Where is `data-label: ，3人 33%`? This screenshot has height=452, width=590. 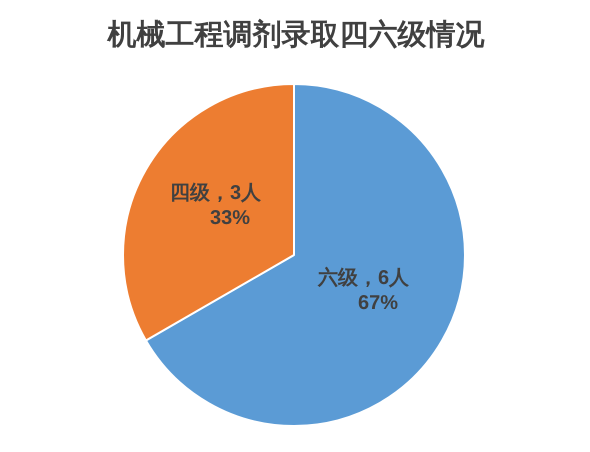 data-label: ，3人 33% is located at coordinates (236, 205).